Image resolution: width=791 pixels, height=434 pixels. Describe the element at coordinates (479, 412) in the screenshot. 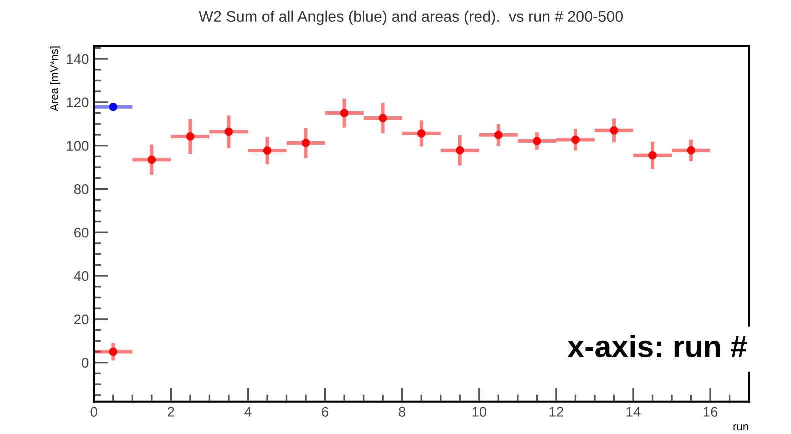

I see `x-tick-label: 10` at that location.